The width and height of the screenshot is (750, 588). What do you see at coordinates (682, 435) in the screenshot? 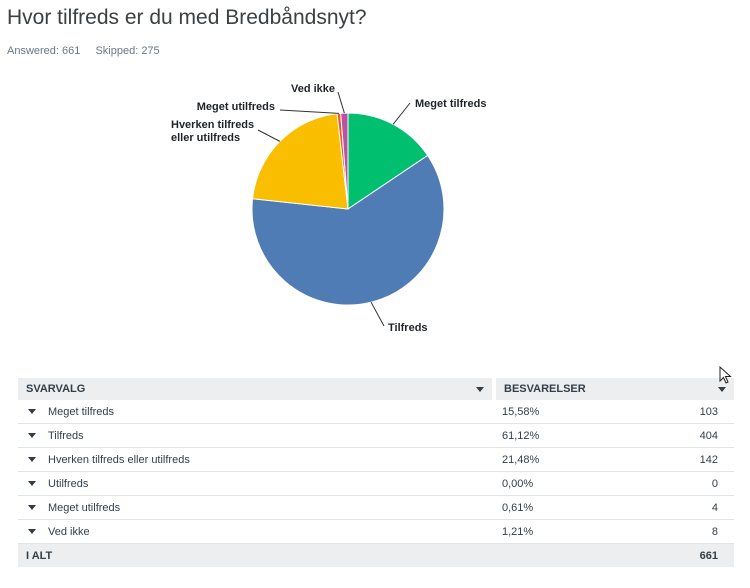
I see `row-count: 404` at bounding box center [682, 435].